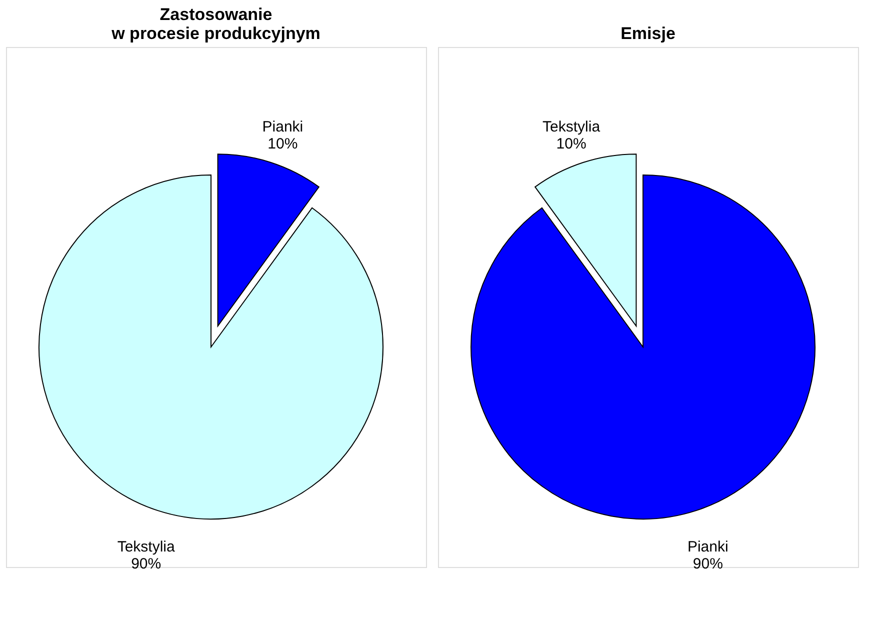 The width and height of the screenshot is (875, 619). Describe the element at coordinates (648, 33) in the screenshot. I see `chart-title: Emisje` at that location.